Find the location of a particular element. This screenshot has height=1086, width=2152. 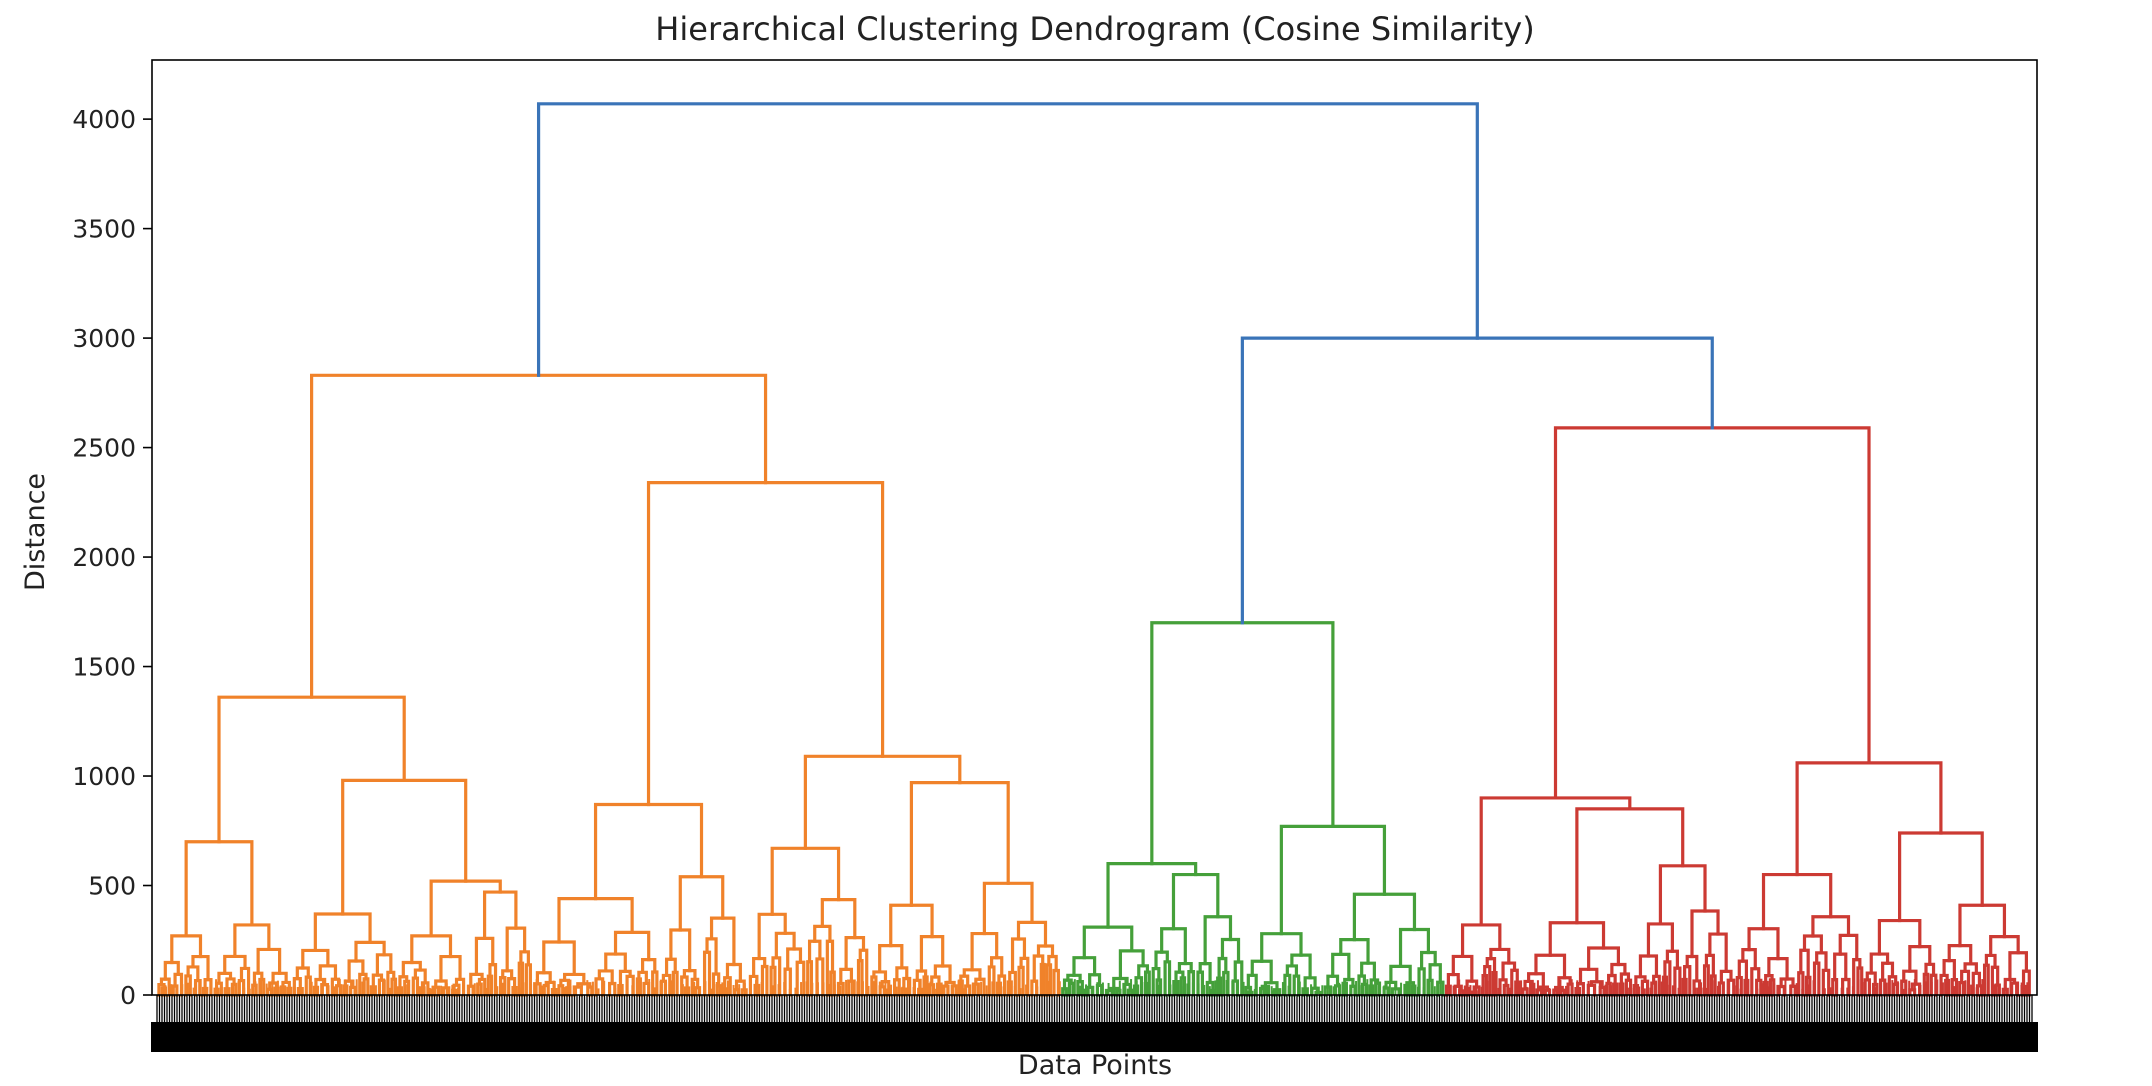

y-tick-label-2000: 2000 is located at coordinates (104, 557).